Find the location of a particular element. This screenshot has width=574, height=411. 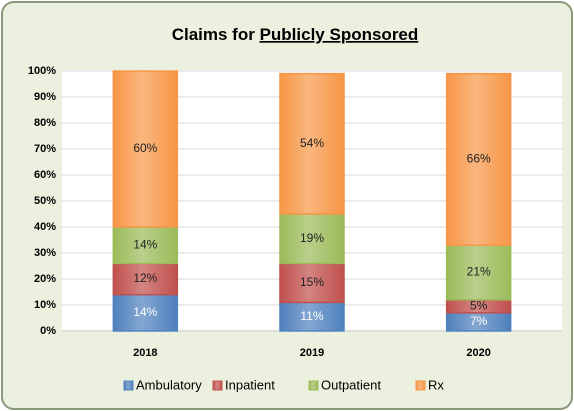

title-emphasis: Publicly Sponsored is located at coordinates (339, 34).